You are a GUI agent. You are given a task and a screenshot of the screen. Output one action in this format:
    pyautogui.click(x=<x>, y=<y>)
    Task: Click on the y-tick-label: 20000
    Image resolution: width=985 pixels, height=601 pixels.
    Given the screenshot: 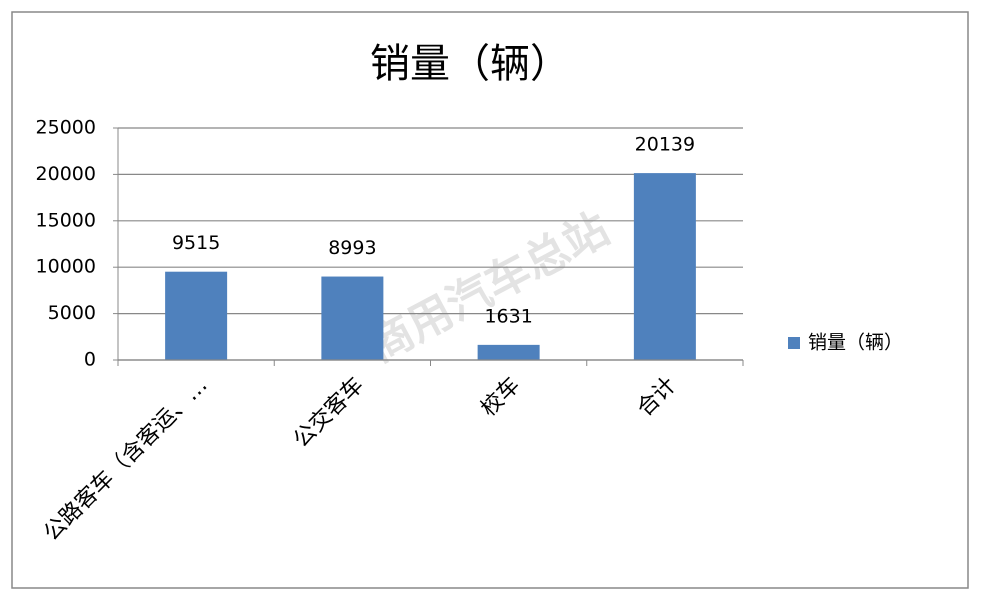 What is the action you would take?
    pyautogui.click(x=66, y=174)
    